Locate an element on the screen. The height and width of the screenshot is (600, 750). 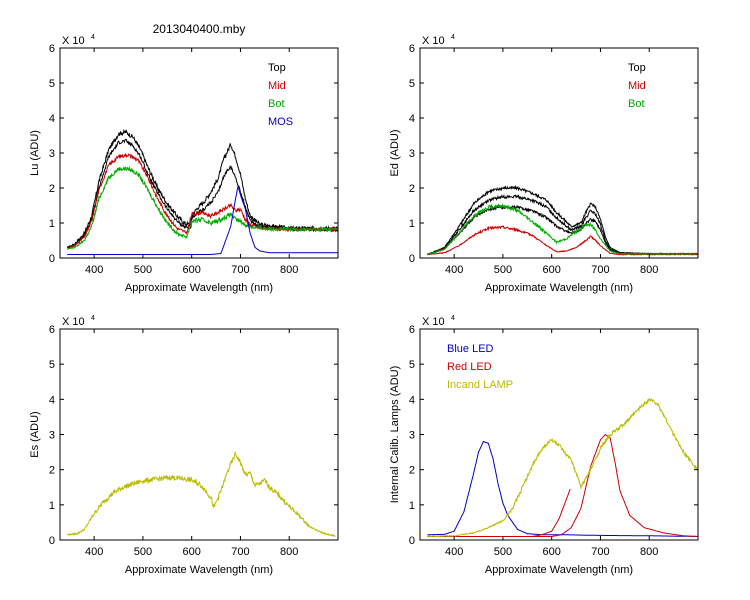
series-red-led is located at coordinates (562, 485).